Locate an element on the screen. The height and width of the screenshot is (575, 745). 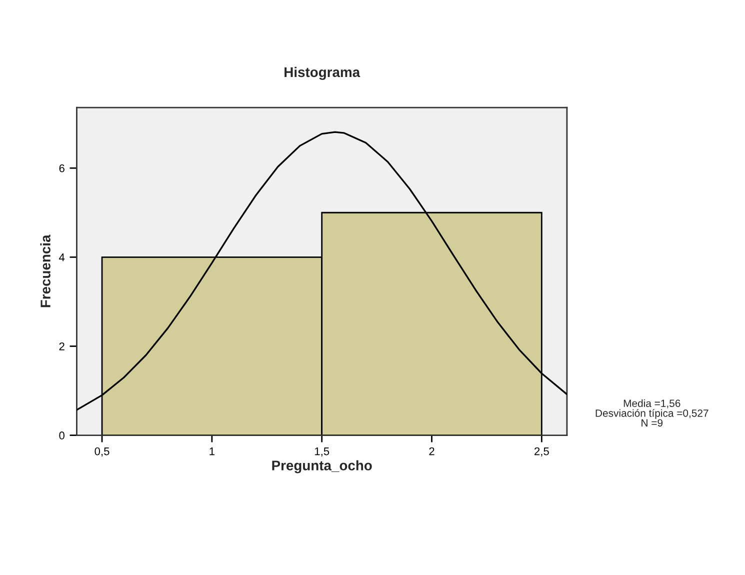
x-tick-label: 2,5 is located at coordinates (541, 452).